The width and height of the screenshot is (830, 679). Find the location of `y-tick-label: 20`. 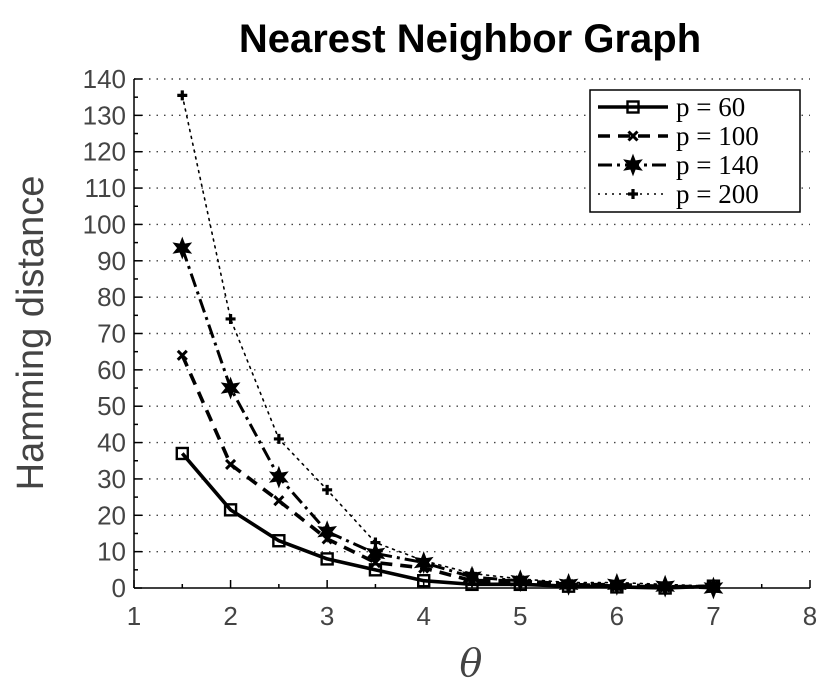

y-tick-label: 20 is located at coordinates (111, 515).